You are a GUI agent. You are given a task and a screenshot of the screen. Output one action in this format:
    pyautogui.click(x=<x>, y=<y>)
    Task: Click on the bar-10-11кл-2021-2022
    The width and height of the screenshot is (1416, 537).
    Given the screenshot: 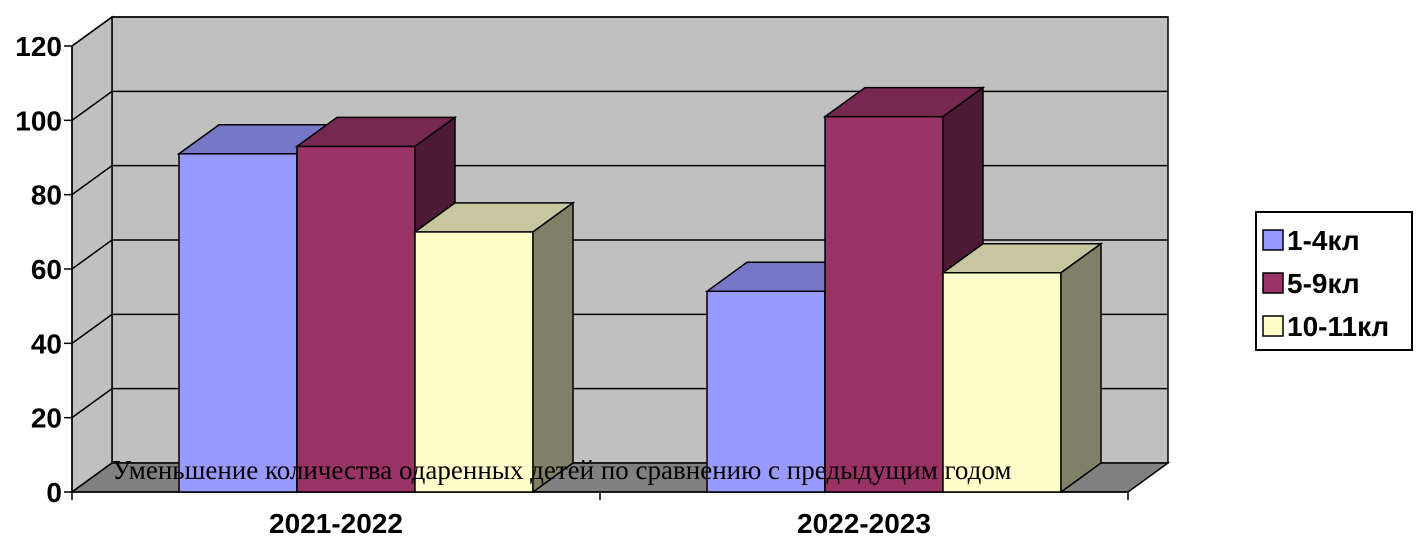 What is the action you would take?
    pyautogui.click(x=494, y=347)
    